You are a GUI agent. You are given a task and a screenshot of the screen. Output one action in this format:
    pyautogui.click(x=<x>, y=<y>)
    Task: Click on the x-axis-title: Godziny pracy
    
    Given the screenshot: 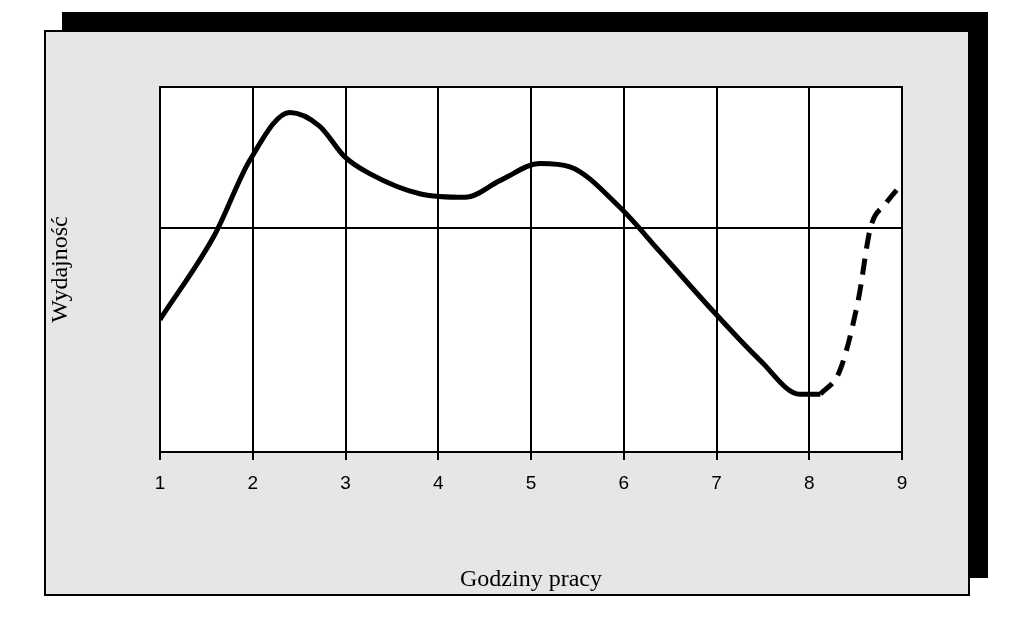 What is the action you would take?
    pyautogui.click(x=531, y=577)
    